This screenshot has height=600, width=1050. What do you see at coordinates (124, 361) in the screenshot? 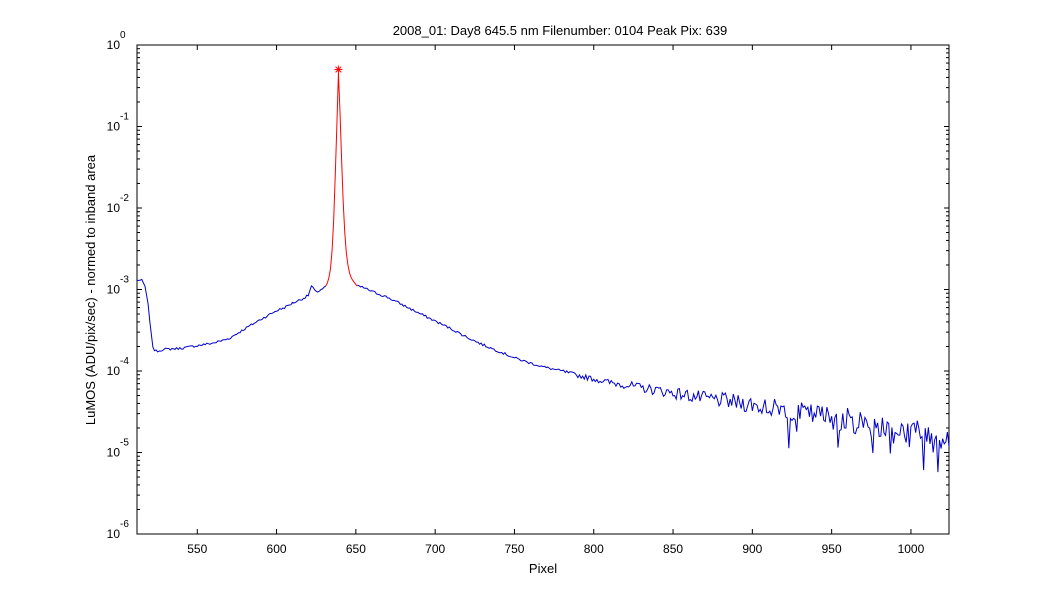
I see `y-tick-label-exponent: -4` at bounding box center [124, 361].